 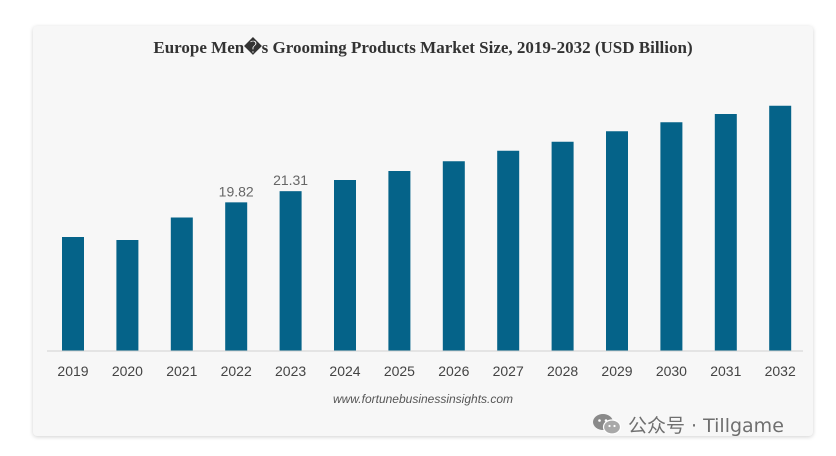 I want to click on bar-2022, so click(x=236, y=276).